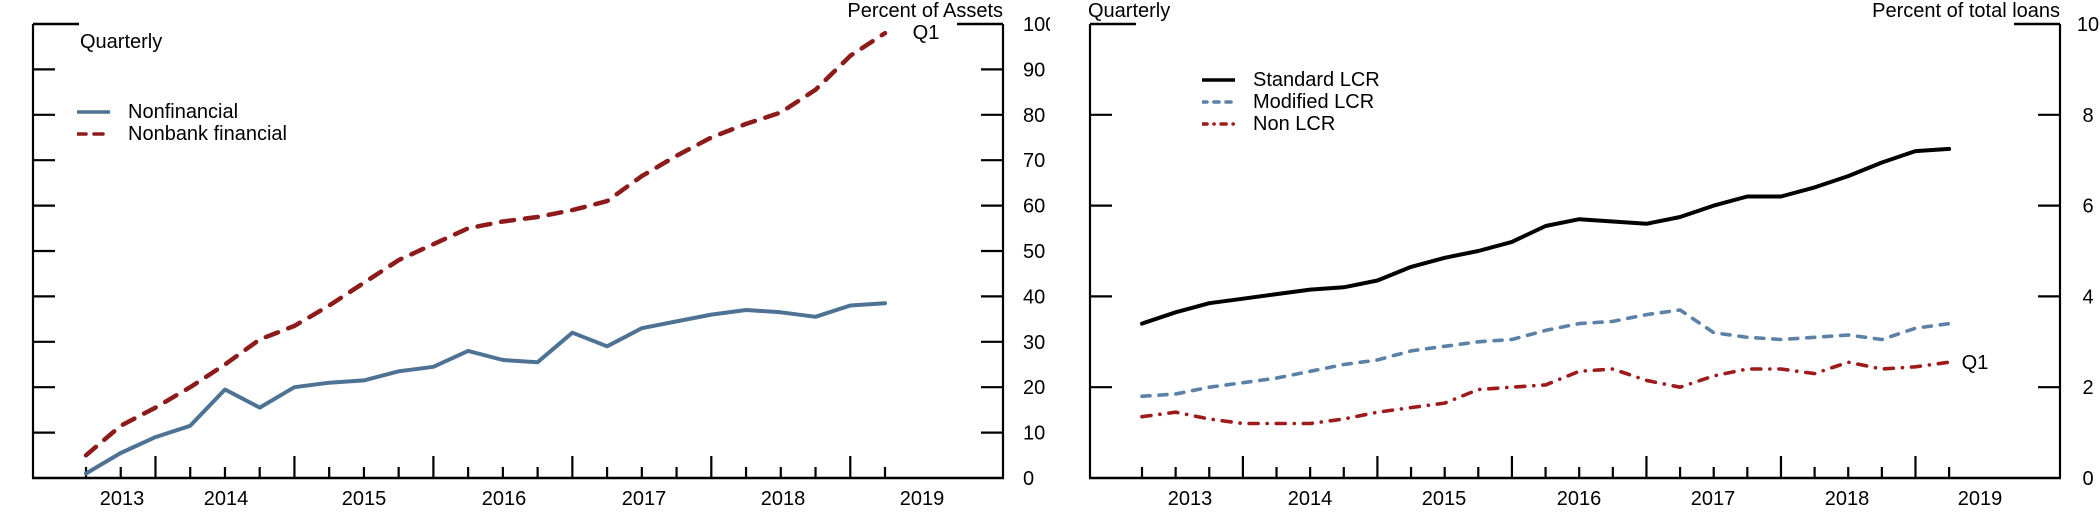 The image size is (2100, 512). Describe the element at coordinates (1036, 25) in the screenshot. I see `svg-text: 100` at that location.